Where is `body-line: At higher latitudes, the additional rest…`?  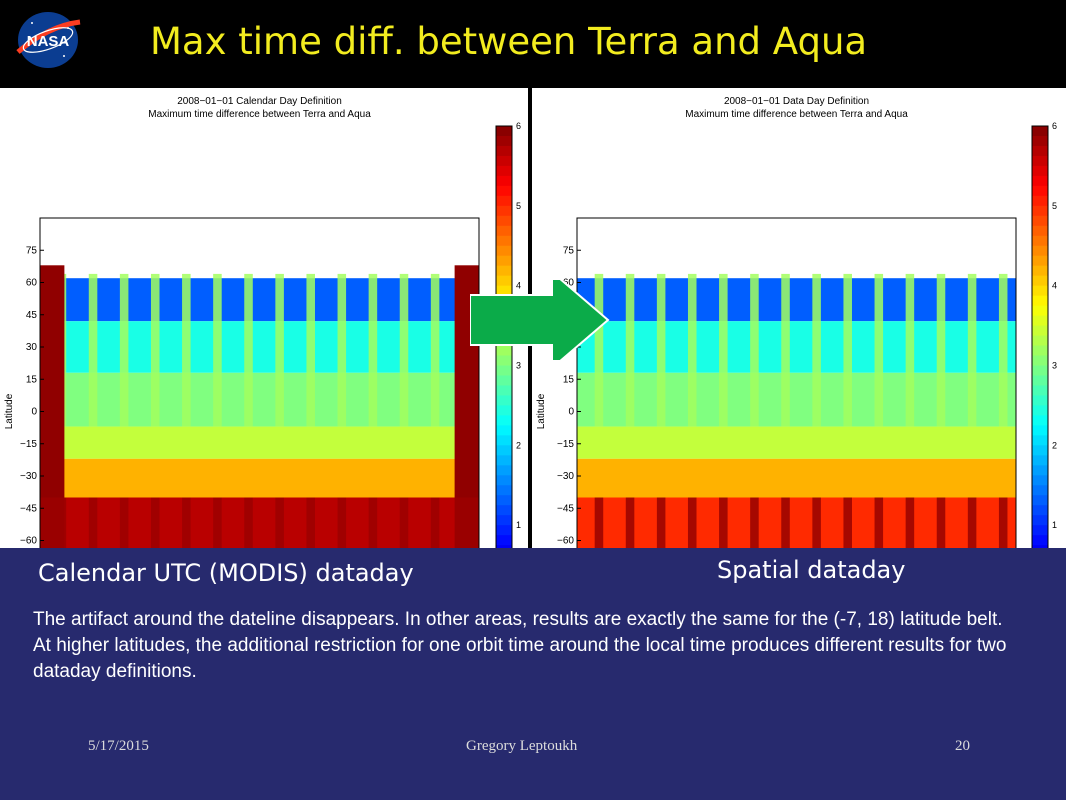 body-line: At higher latitudes, the additional rest… is located at coordinates (520, 658).